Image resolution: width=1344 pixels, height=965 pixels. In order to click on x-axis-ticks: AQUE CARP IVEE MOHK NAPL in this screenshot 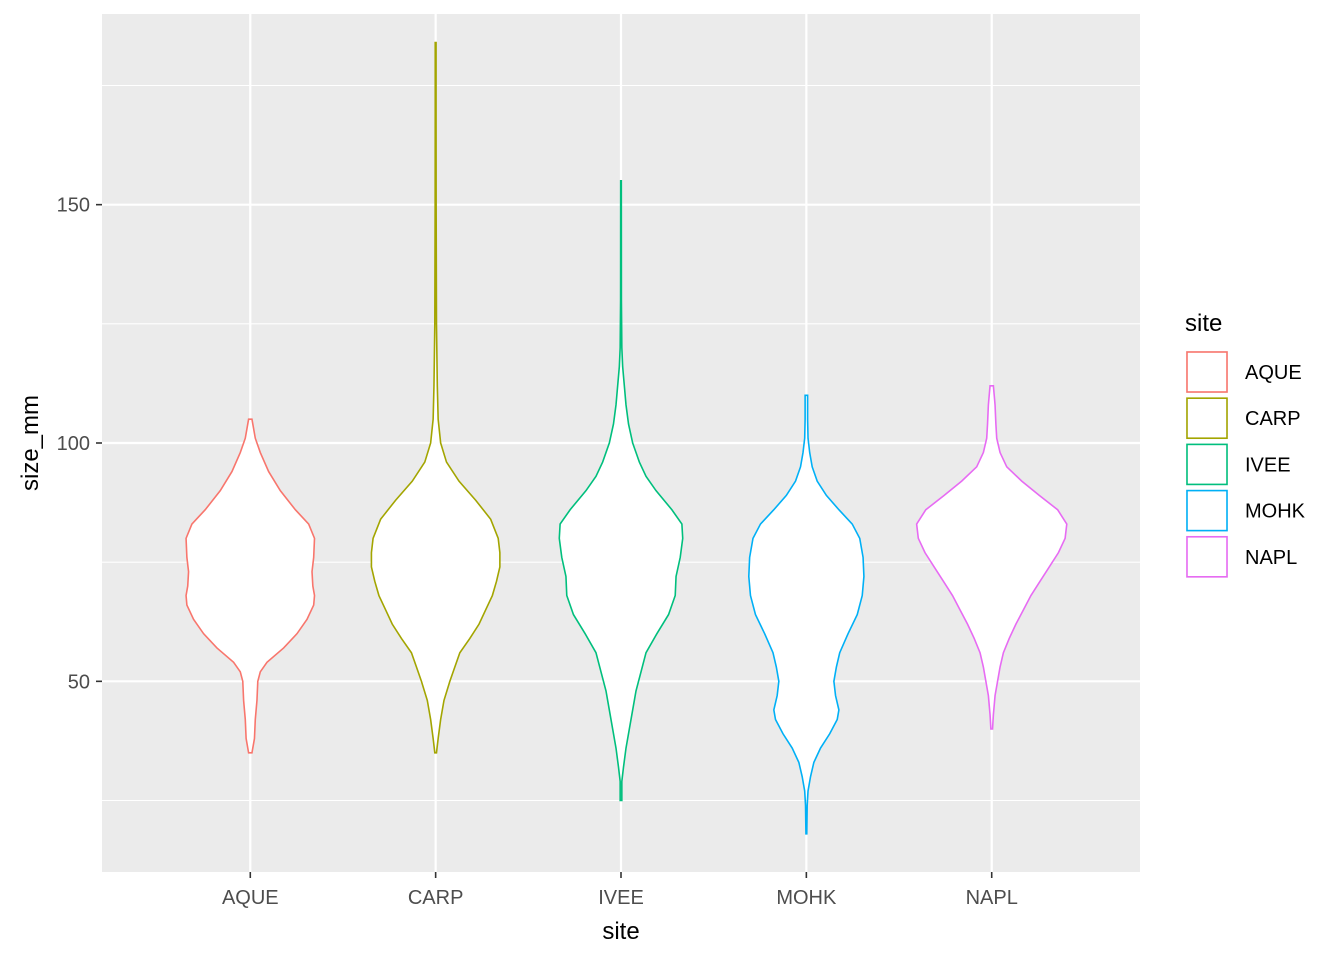, I will do `click(620, 890)`.